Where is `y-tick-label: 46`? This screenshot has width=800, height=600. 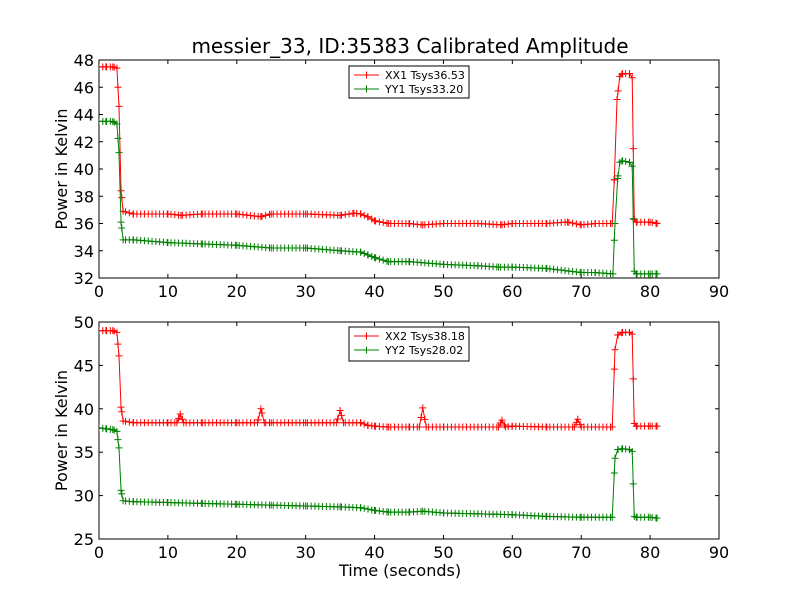 y-tick-label: 46 is located at coordinates (84, 87).